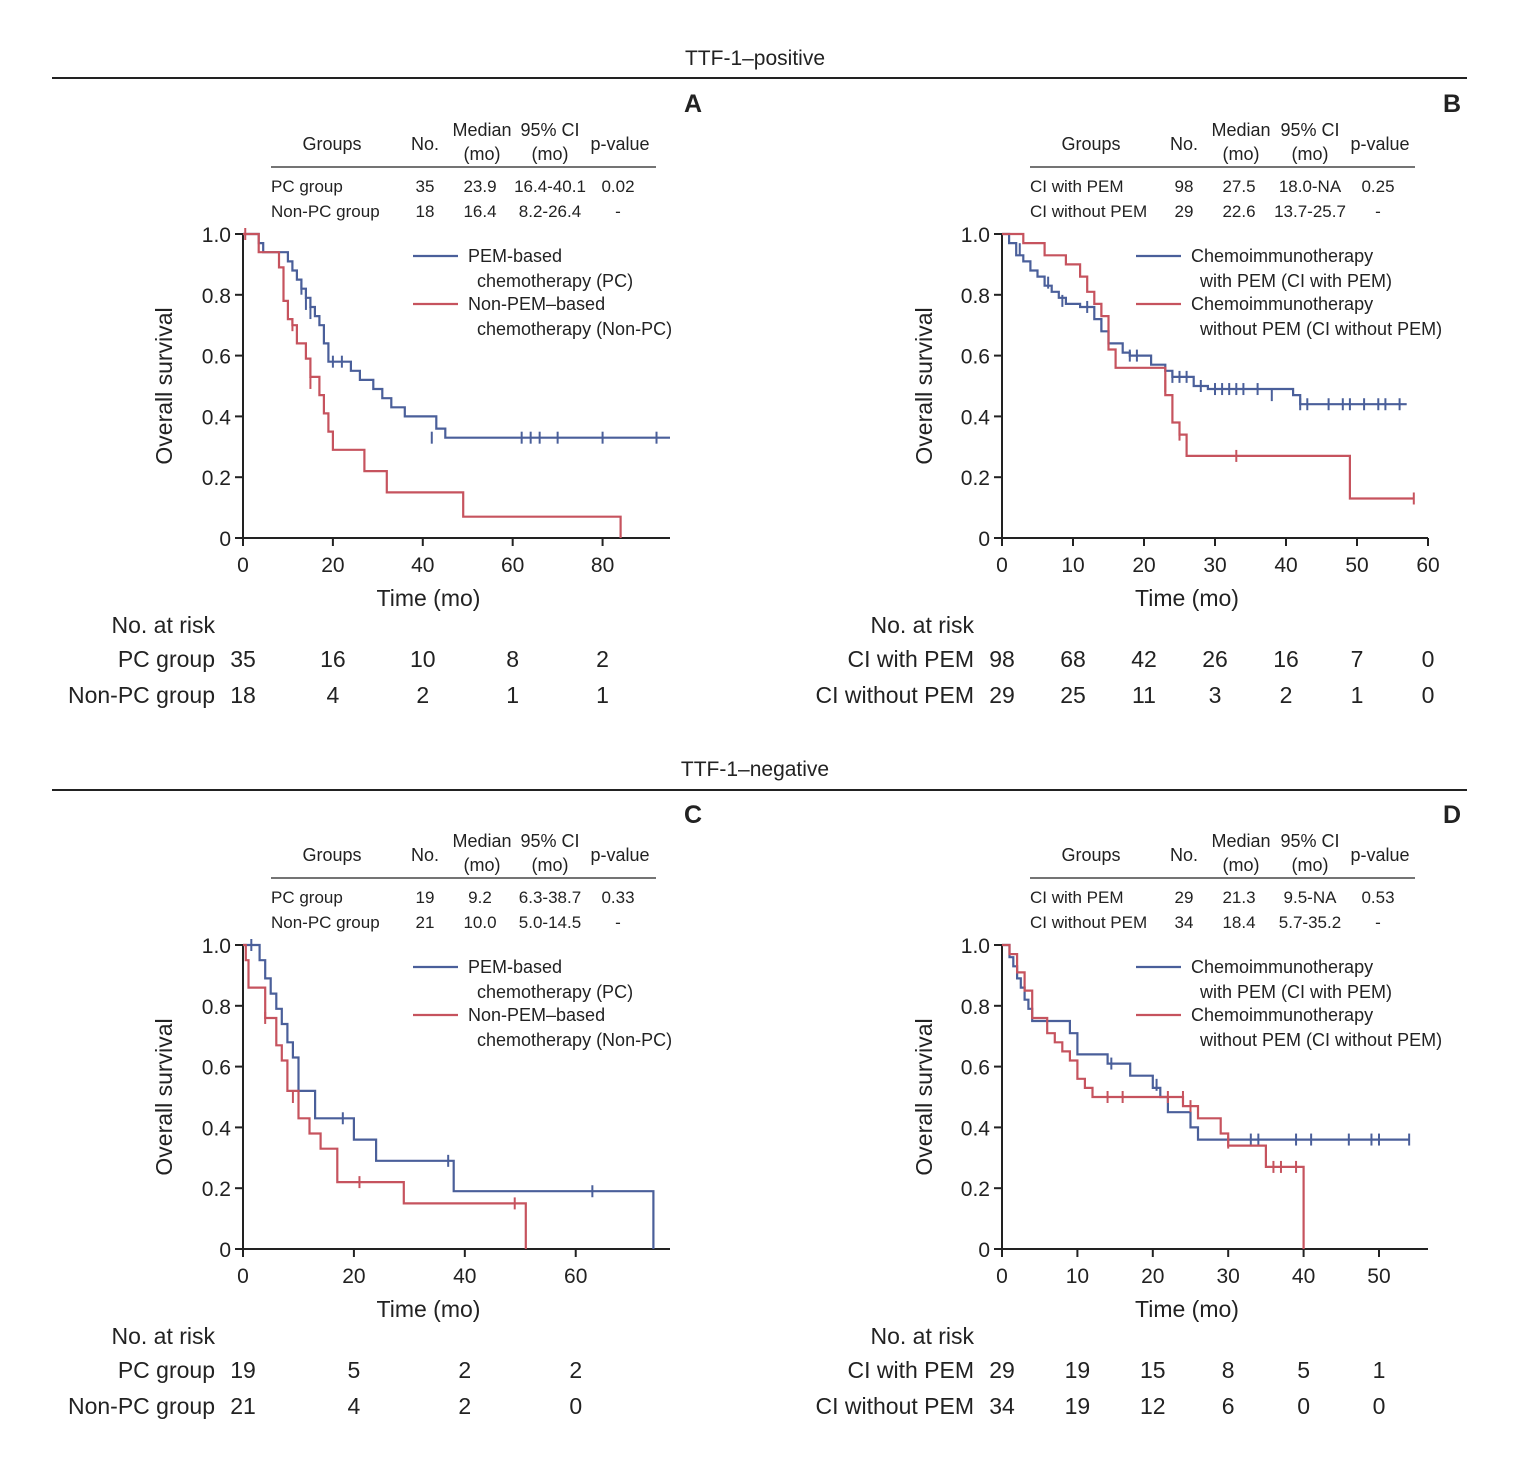  I want to click on y-tick-label: 0.4, so click(976, 1128).